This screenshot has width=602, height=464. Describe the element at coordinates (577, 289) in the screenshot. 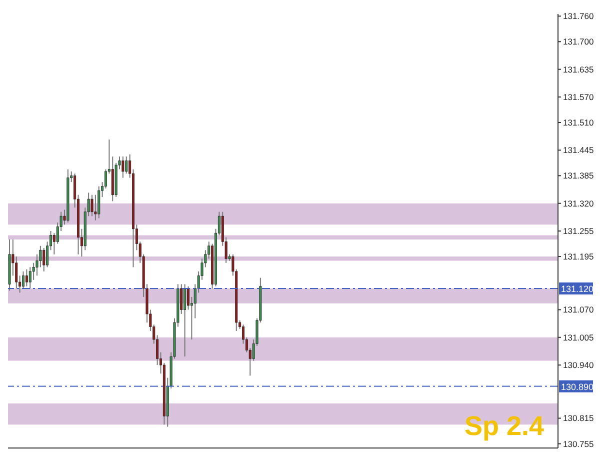

I see `ref-line-label: 131.120` at that location.